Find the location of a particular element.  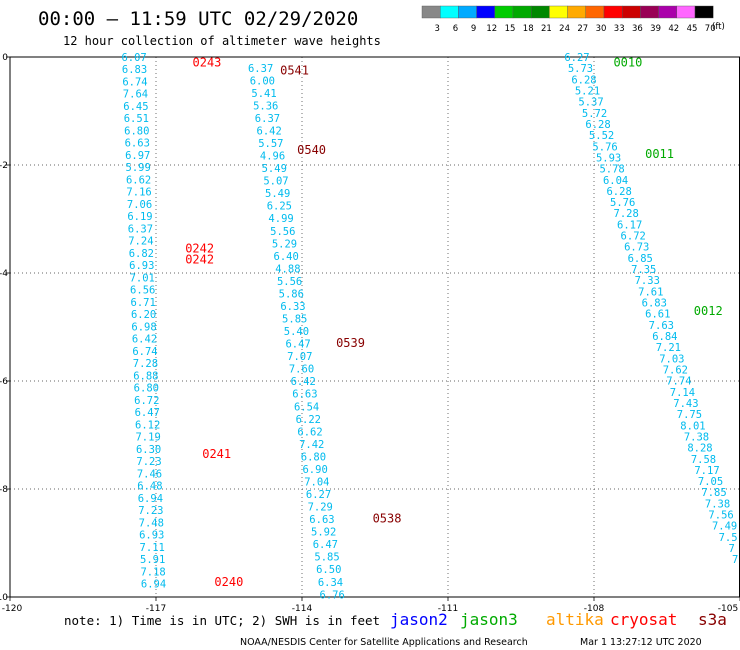

pass-label: 0538 is located at coordinates (387, 519).